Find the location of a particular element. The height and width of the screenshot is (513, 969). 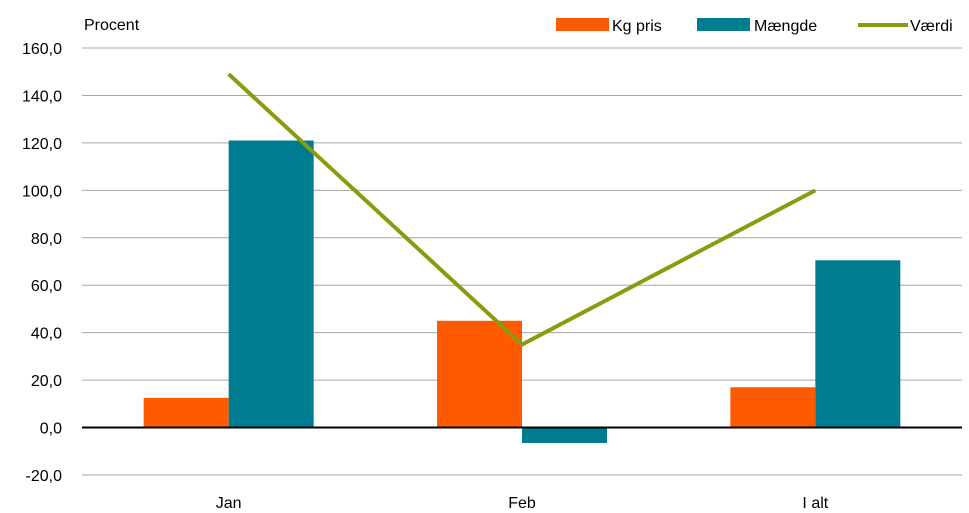

unit-label: Procent is located at coordinates (112, 25).